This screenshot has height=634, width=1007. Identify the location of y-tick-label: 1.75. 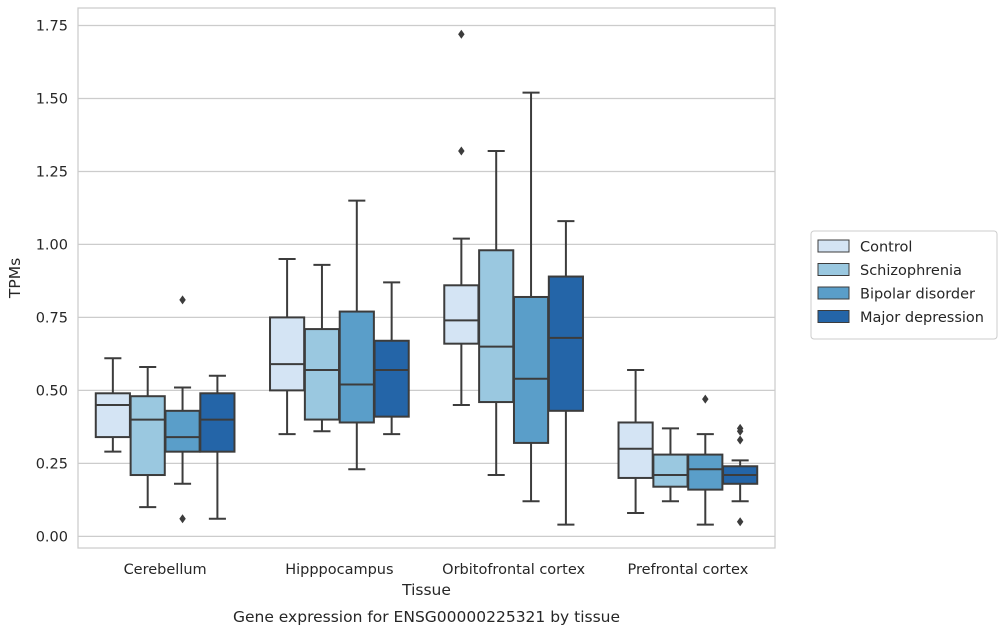
(52, 27).